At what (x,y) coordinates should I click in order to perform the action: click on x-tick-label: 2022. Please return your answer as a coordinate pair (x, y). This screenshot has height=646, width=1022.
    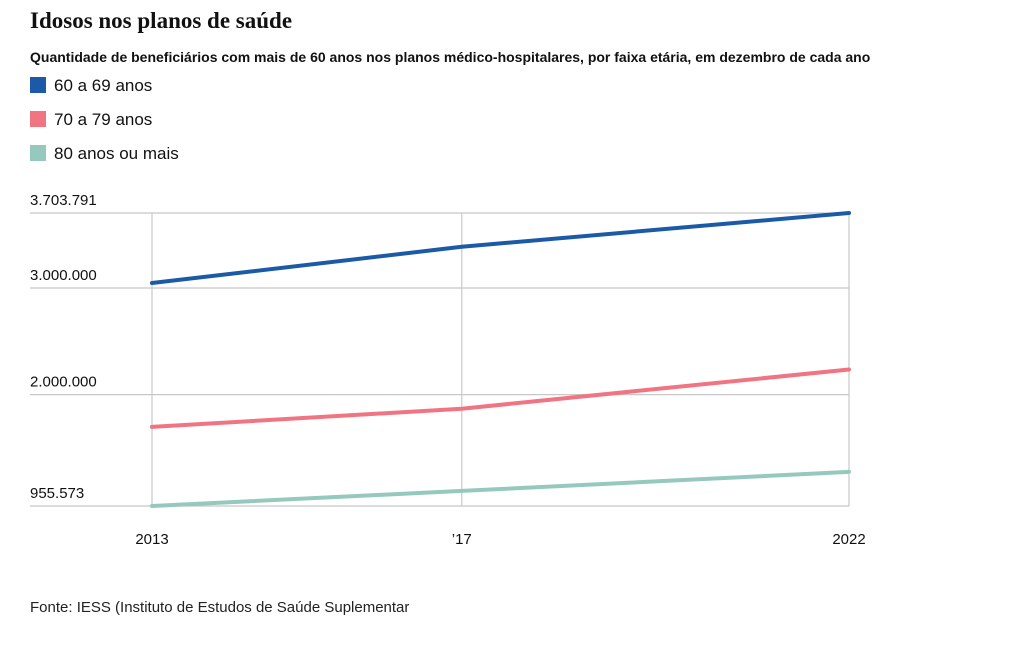
    Looking at the image, I should click on (848, 539).